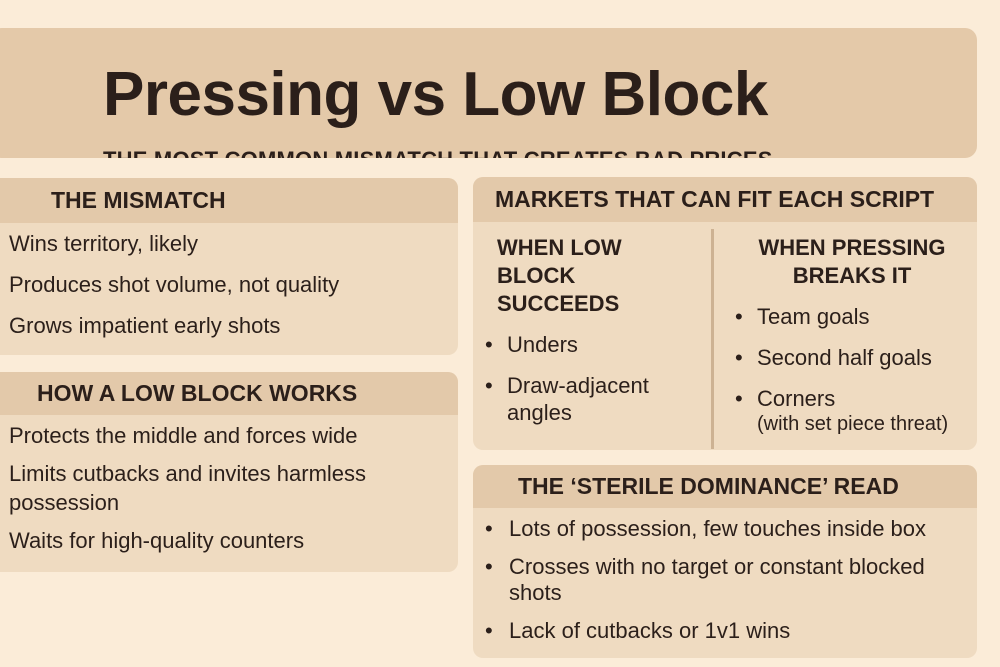 This screenshot has width=1000, height=667. I want to click on low-block-heading: HOW A LOW BLOCK WORKS, so click(229, 393).